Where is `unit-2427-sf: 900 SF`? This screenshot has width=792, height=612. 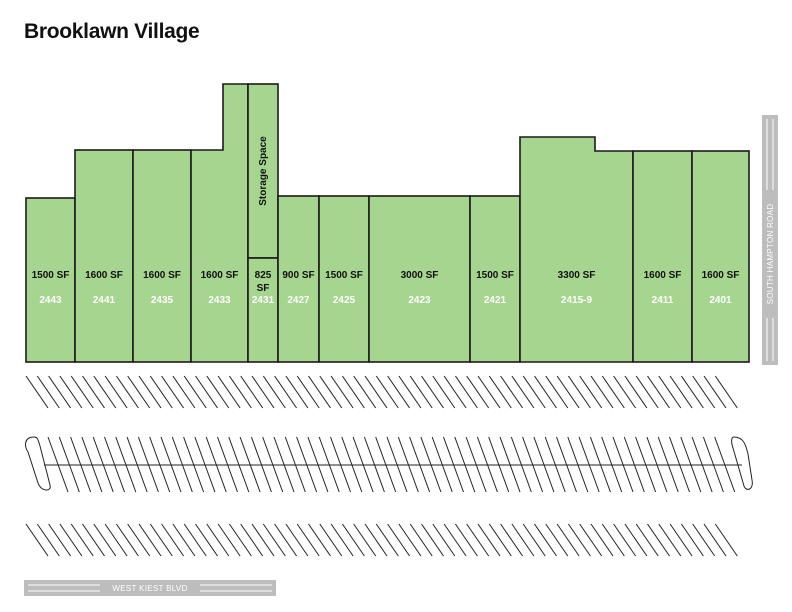
unit-2427-sf: 900 SF is located at coordinates (298, 275).